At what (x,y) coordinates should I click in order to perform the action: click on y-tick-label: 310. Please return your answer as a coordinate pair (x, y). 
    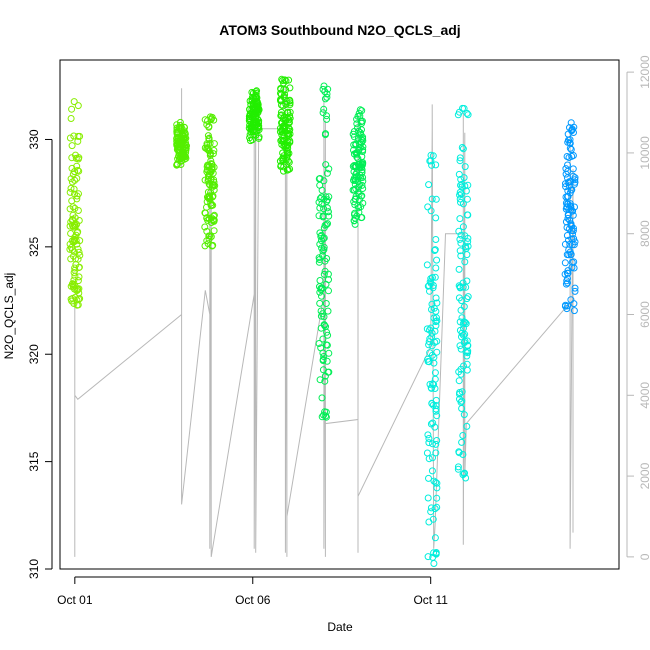
    Looking at the image, I should click on (34, 569).